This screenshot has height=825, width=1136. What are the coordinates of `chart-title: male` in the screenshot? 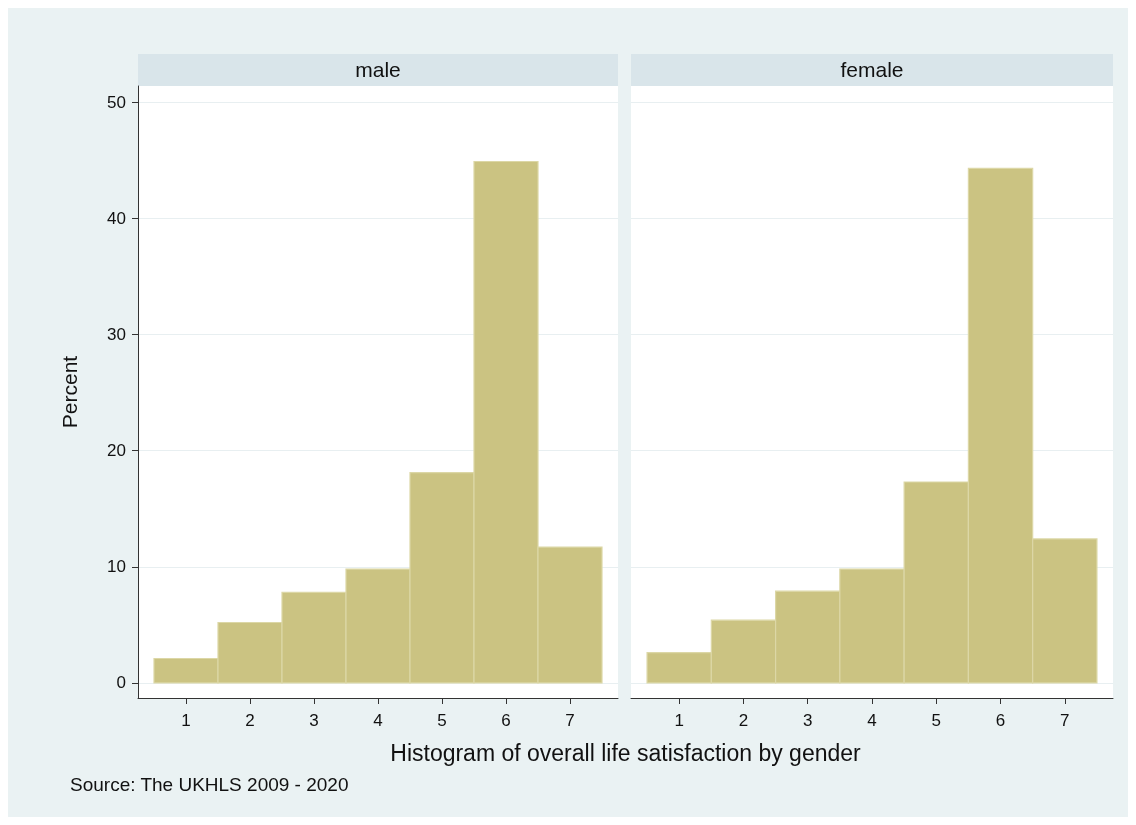 It's located at (378, 70).